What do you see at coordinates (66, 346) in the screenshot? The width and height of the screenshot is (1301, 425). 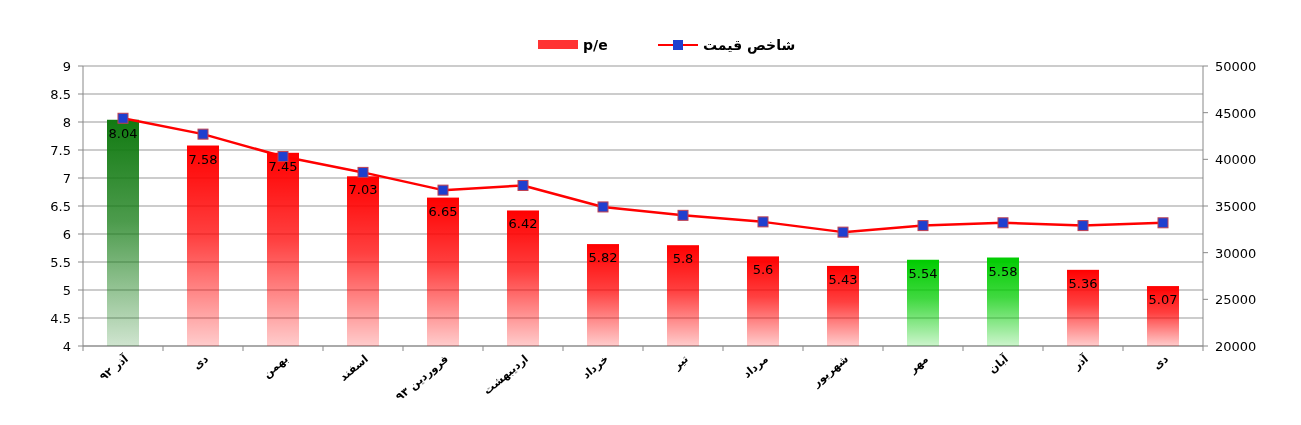 I see `y-tick-label: 4` at bounding box center [66, 346].